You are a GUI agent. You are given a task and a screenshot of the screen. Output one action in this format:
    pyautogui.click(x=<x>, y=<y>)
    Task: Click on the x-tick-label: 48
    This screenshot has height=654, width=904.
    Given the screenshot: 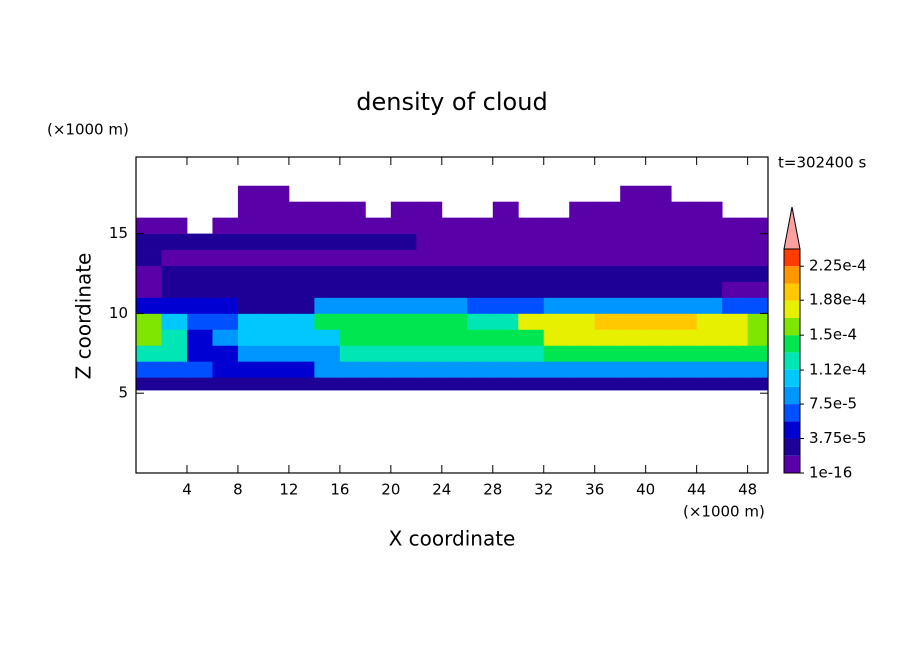 What is the action you would take?
    pyautogui.click(x=747, y=490)
    